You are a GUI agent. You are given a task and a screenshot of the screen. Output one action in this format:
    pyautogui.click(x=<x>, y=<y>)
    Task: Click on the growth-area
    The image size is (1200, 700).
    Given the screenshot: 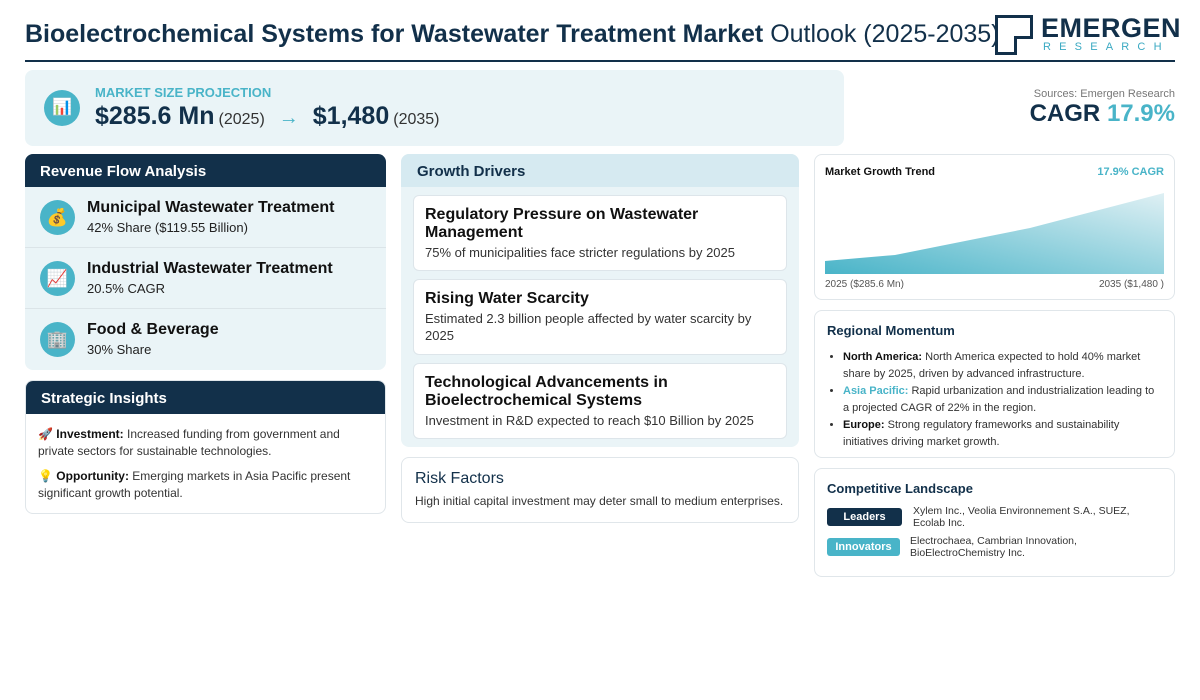 What is the action you would take?
    pyautogui.click(x=994, y=233)
    